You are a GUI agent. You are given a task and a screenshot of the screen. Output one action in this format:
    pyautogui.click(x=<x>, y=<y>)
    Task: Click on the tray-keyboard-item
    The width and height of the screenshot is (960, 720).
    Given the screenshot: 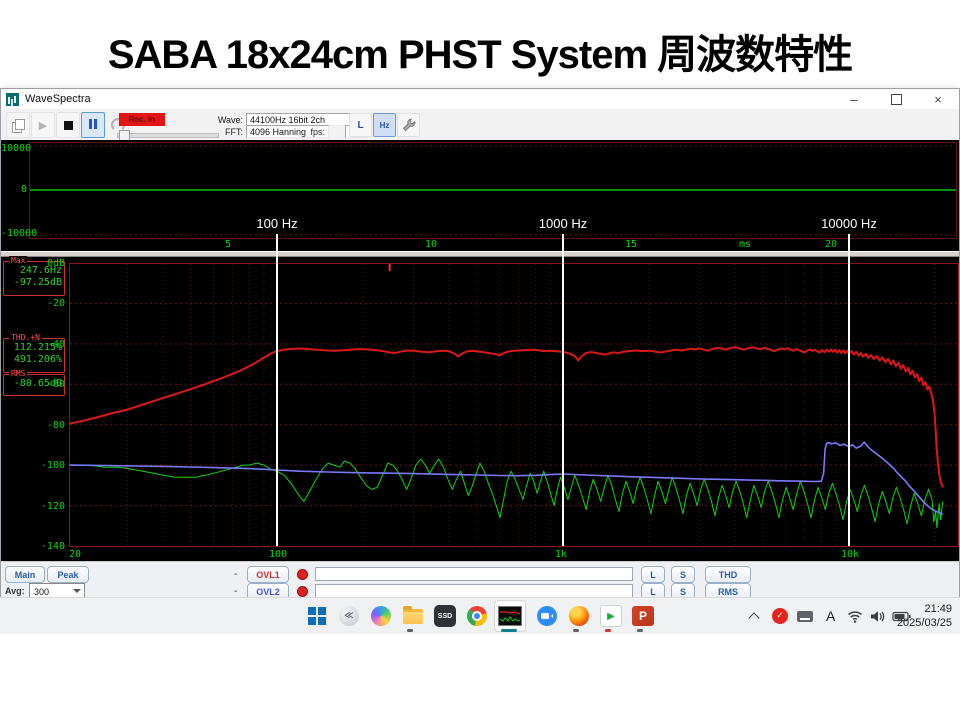 What is the action you would take?
    pyautogui.click(x=805, y=616)
    